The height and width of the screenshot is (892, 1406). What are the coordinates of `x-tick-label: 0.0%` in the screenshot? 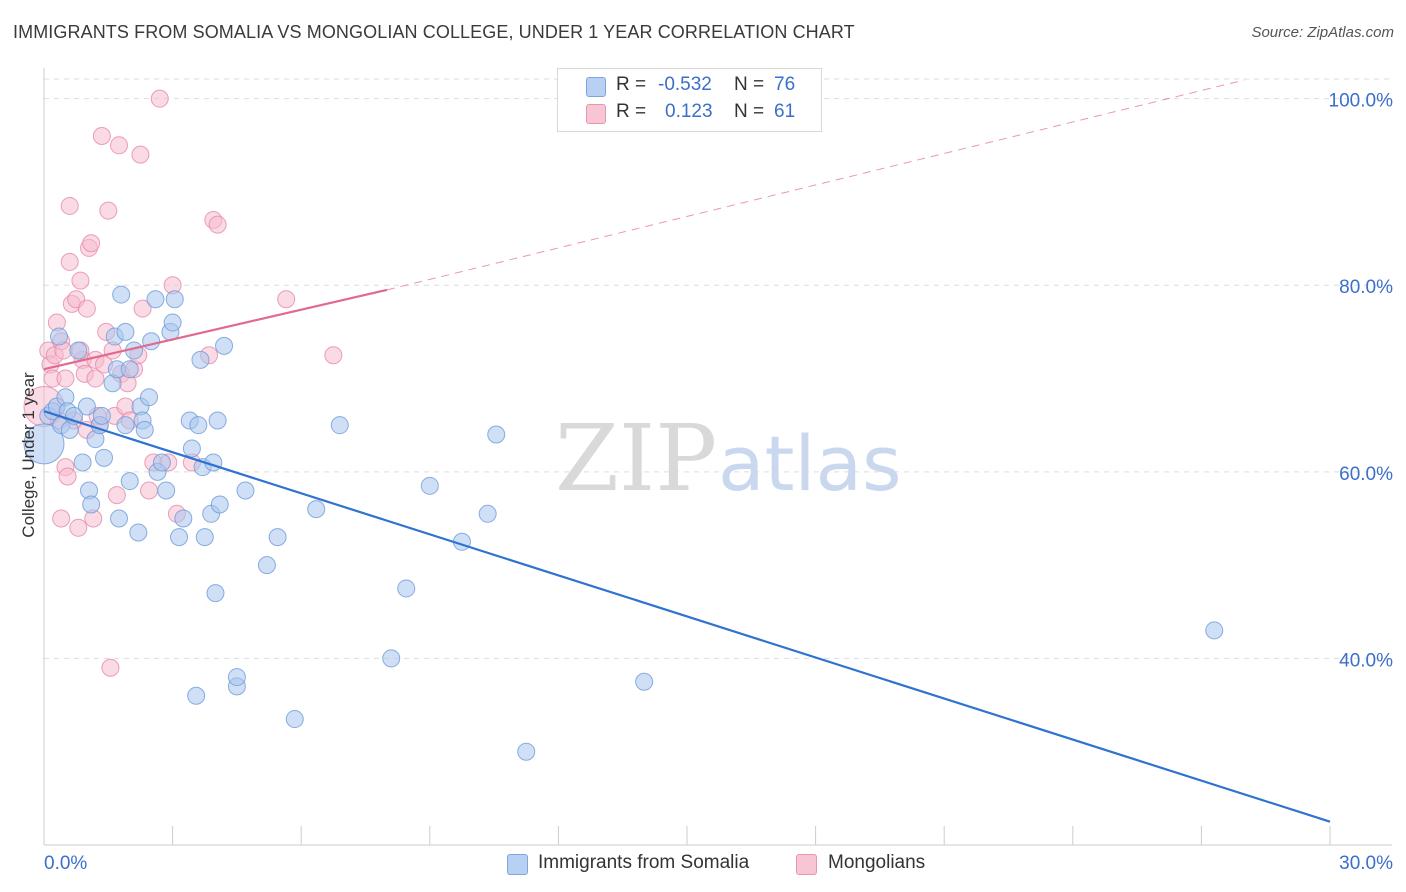 It's located at (65, 863).